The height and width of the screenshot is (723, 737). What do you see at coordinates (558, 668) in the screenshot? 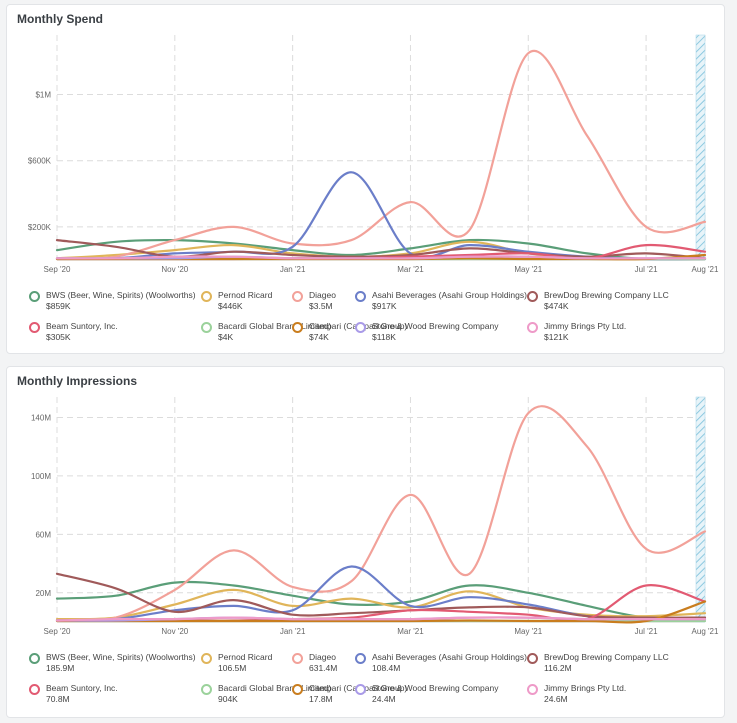
I see `legend-series-total: 116.2M` at bounding box center [558, 668].